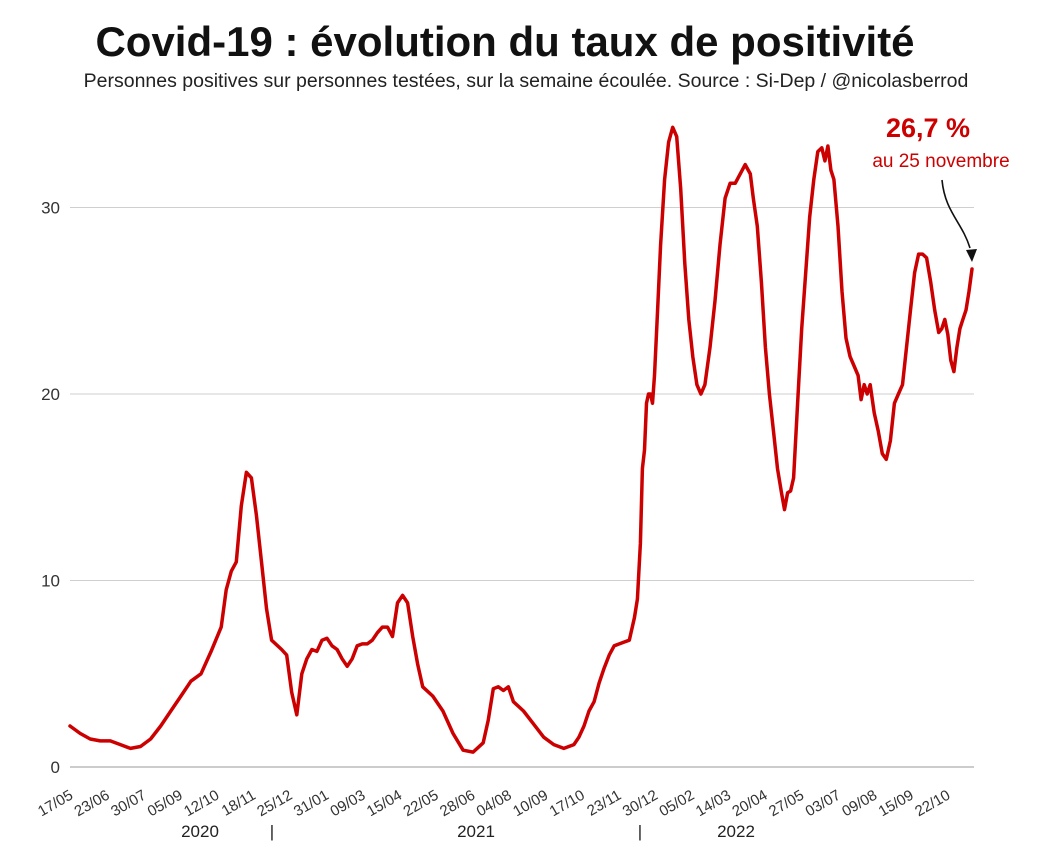 The height and width of the screenshot is (852, 1047). What do you see at coordinates (128, 803) in the screenshot?
I see `x-tick-label: 30/07` at bounding box center [128, 803].